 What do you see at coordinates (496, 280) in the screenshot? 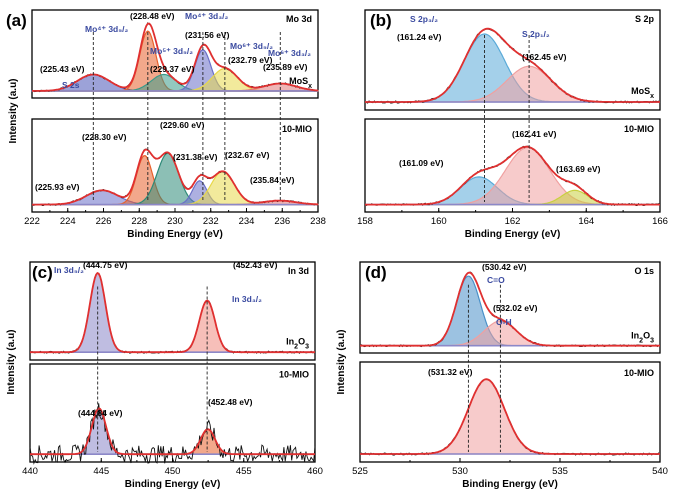
I see `peak-annotation: C=O` at bounding box center [496, 280].